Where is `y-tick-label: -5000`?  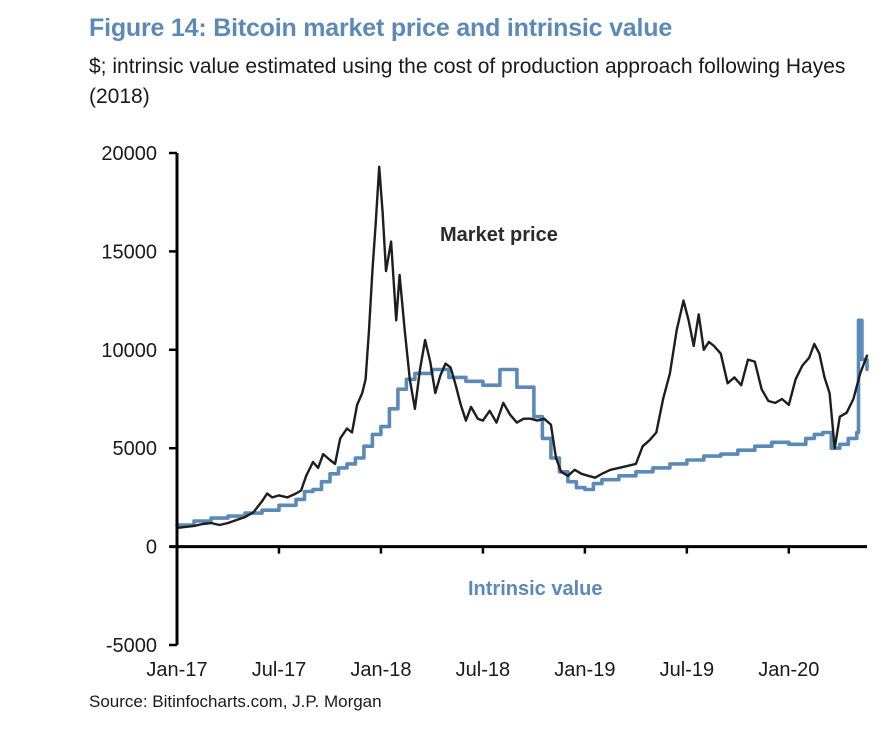 y-tick-label: -5000 is located at coordinates (131, 646).